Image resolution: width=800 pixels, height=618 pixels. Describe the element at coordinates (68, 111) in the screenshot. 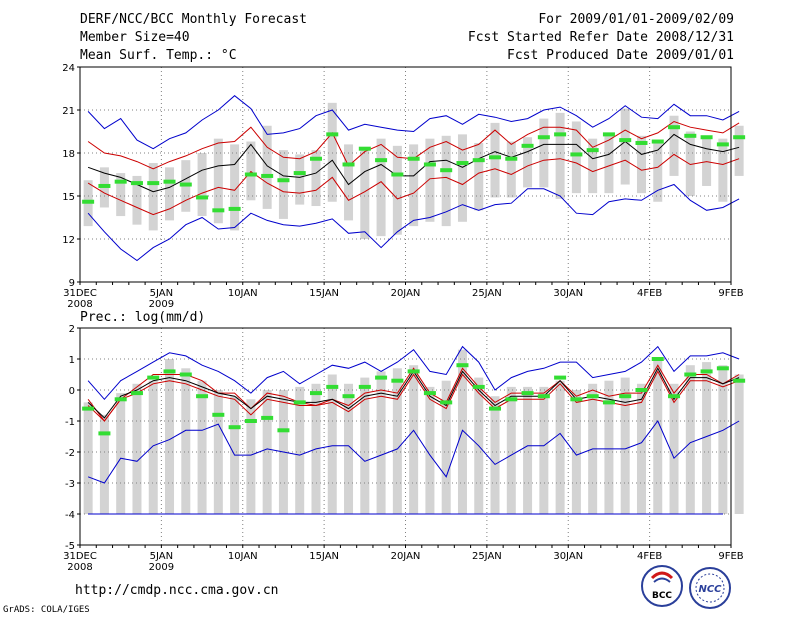

I see `y-tick-label: 21` at that location.